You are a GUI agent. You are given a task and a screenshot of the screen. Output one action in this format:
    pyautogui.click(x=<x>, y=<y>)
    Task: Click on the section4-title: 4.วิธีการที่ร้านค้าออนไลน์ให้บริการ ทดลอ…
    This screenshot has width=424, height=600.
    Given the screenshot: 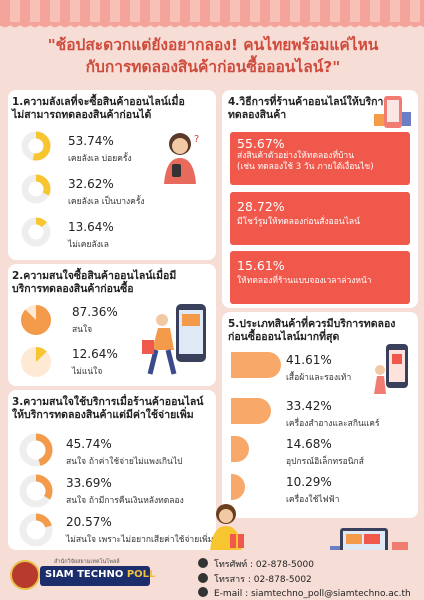 What is the action you would take?
    pyautogui.click(x=308, y=109)
    